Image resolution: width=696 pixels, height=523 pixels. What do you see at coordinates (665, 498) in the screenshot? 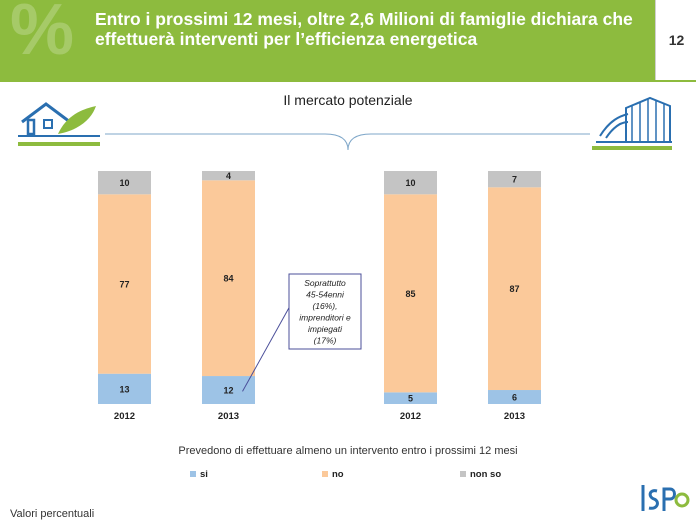
I see `ispo-logo` at bounding box center [665, 498].